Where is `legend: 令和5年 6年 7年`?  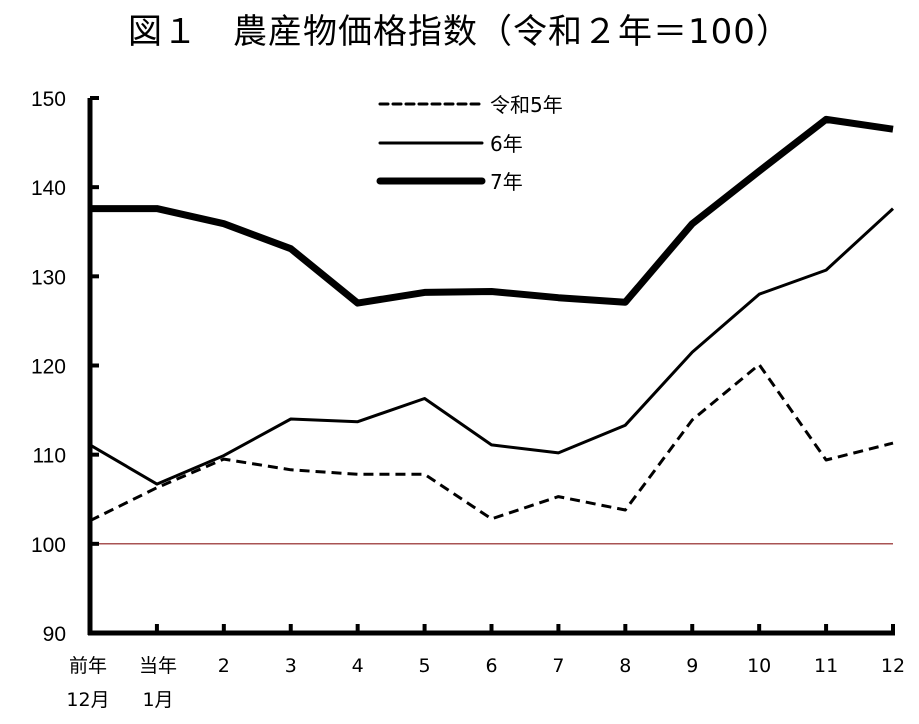 legend: 令和5年 6年 7年 is located at coordinates (469, 143).